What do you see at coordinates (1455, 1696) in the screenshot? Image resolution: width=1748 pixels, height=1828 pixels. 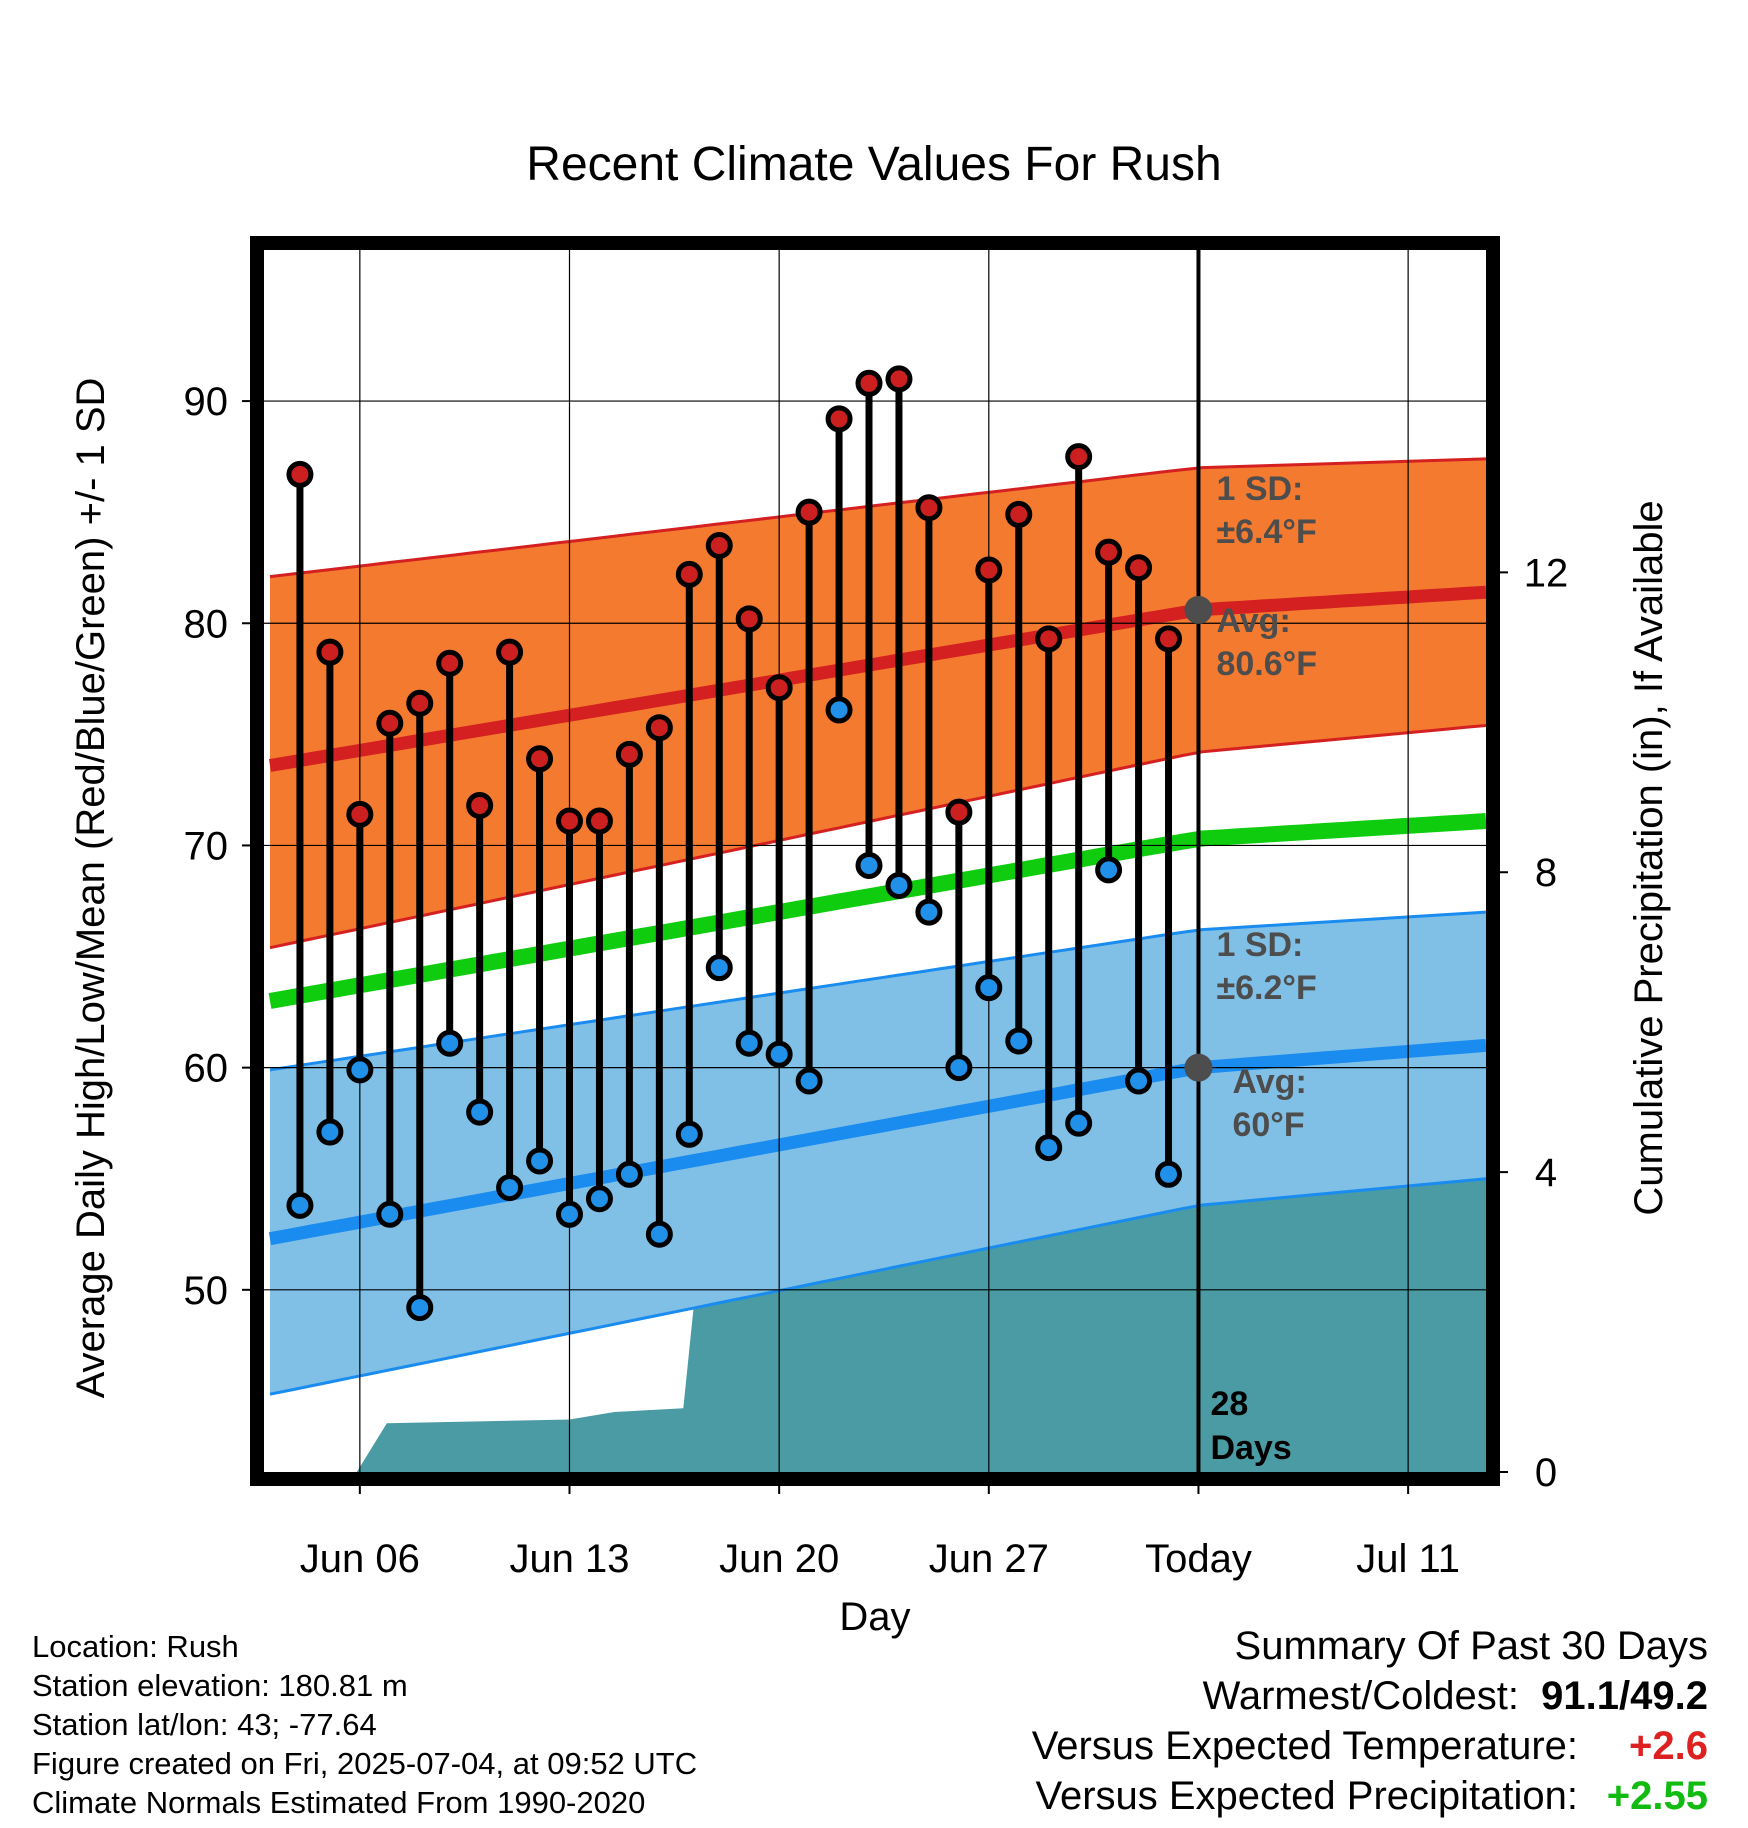 I see `summary-warmest-row: Warmest/Coldest: 91.1/49.2` at bounding box center [1455, 1696].